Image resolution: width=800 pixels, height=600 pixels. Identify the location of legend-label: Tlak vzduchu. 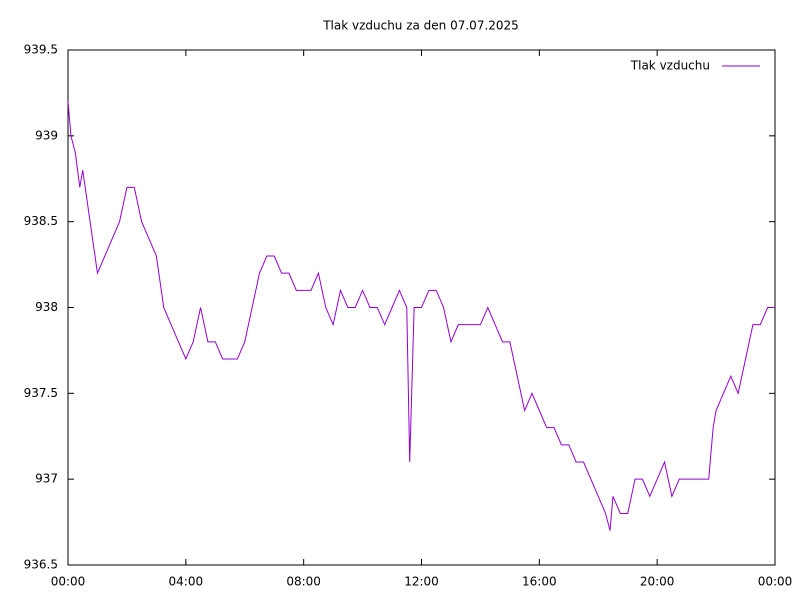
(670, 66).